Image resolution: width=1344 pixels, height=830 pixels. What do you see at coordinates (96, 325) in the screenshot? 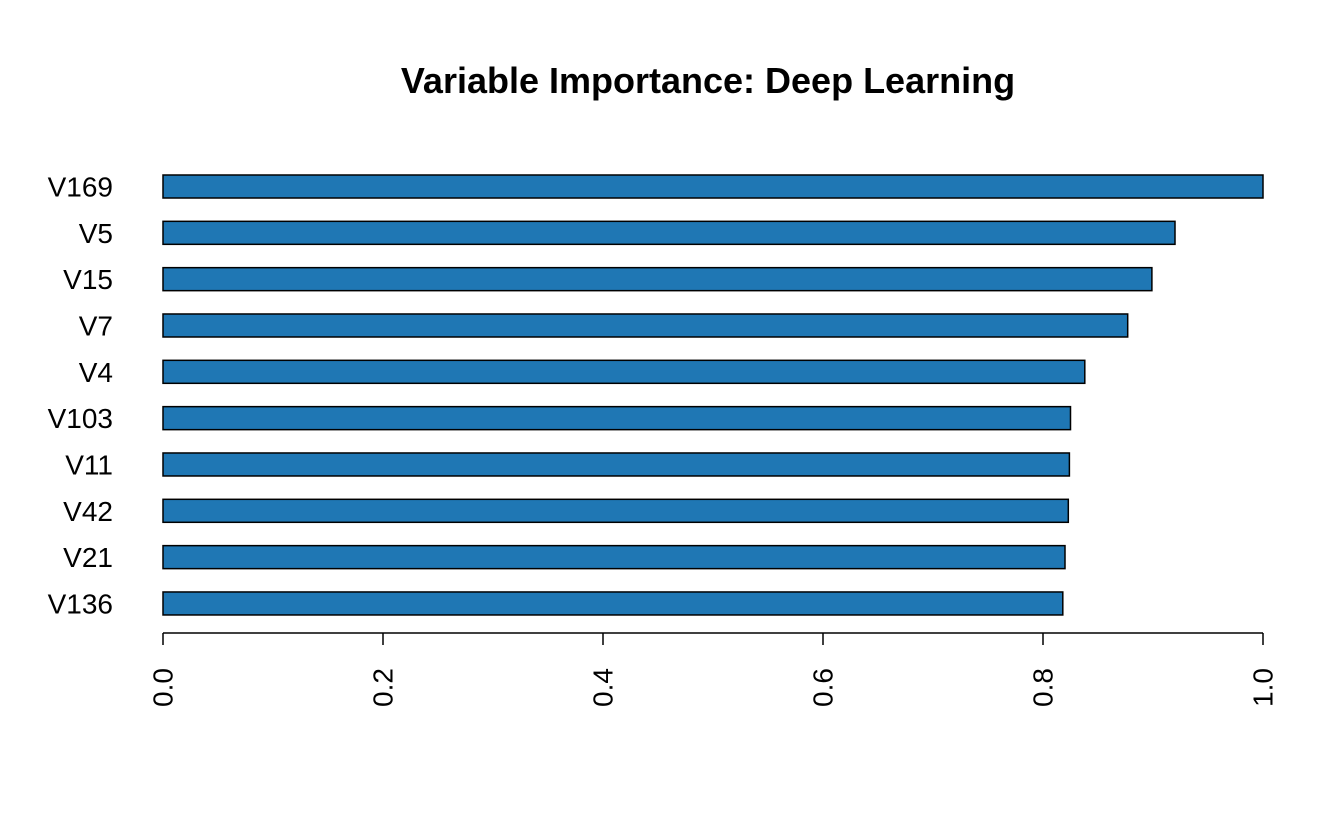
I see `category-label-v7: V7` at bounding box center [96, 325].